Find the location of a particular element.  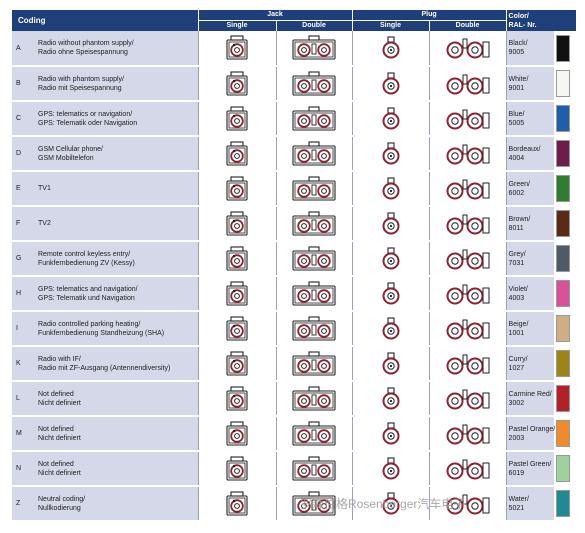

jack-header: Jack is located at coordinates (275, 15).